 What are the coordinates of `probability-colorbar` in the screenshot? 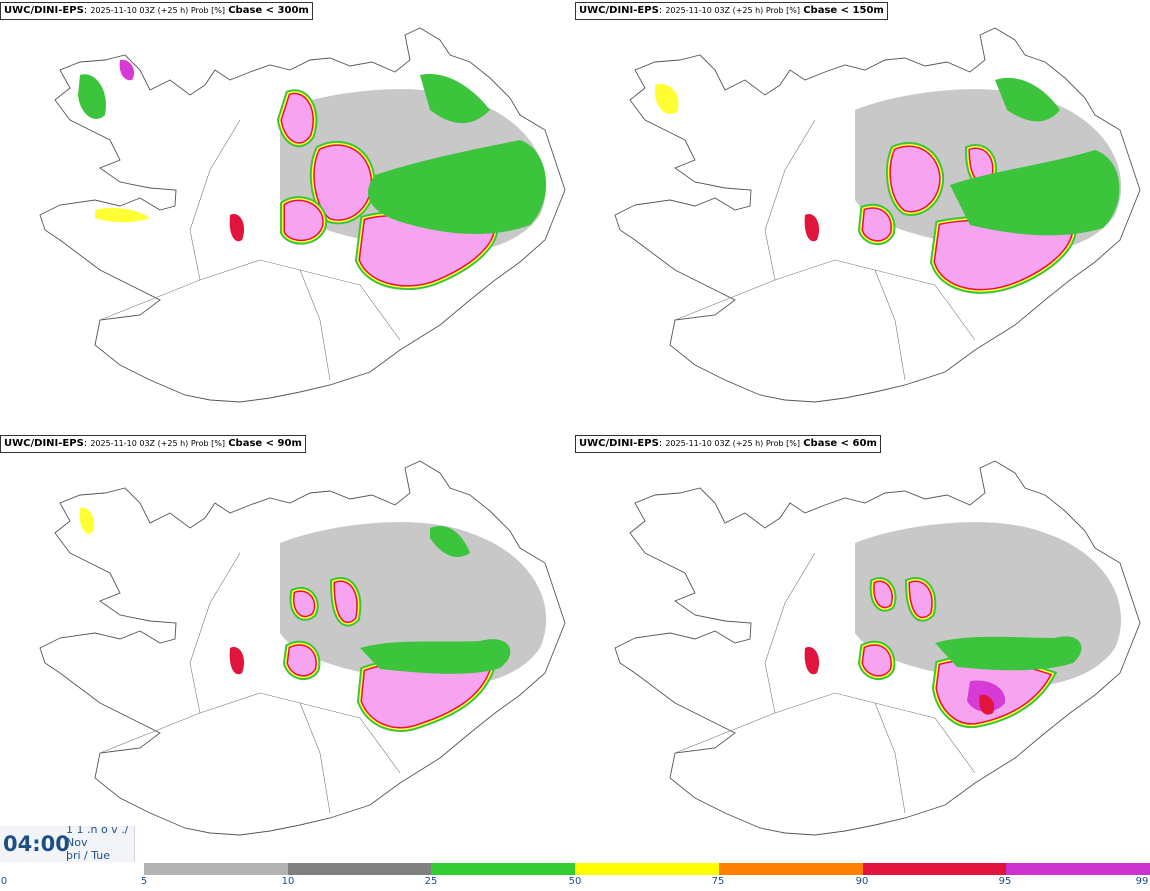 It's located at (647, 869).